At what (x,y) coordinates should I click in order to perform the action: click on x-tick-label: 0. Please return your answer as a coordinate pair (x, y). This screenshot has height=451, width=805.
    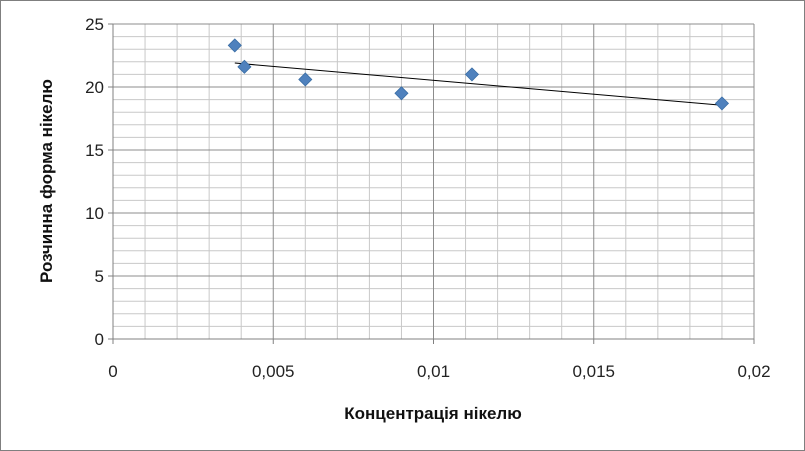
    Looking at the image, I should click on (112, 371).